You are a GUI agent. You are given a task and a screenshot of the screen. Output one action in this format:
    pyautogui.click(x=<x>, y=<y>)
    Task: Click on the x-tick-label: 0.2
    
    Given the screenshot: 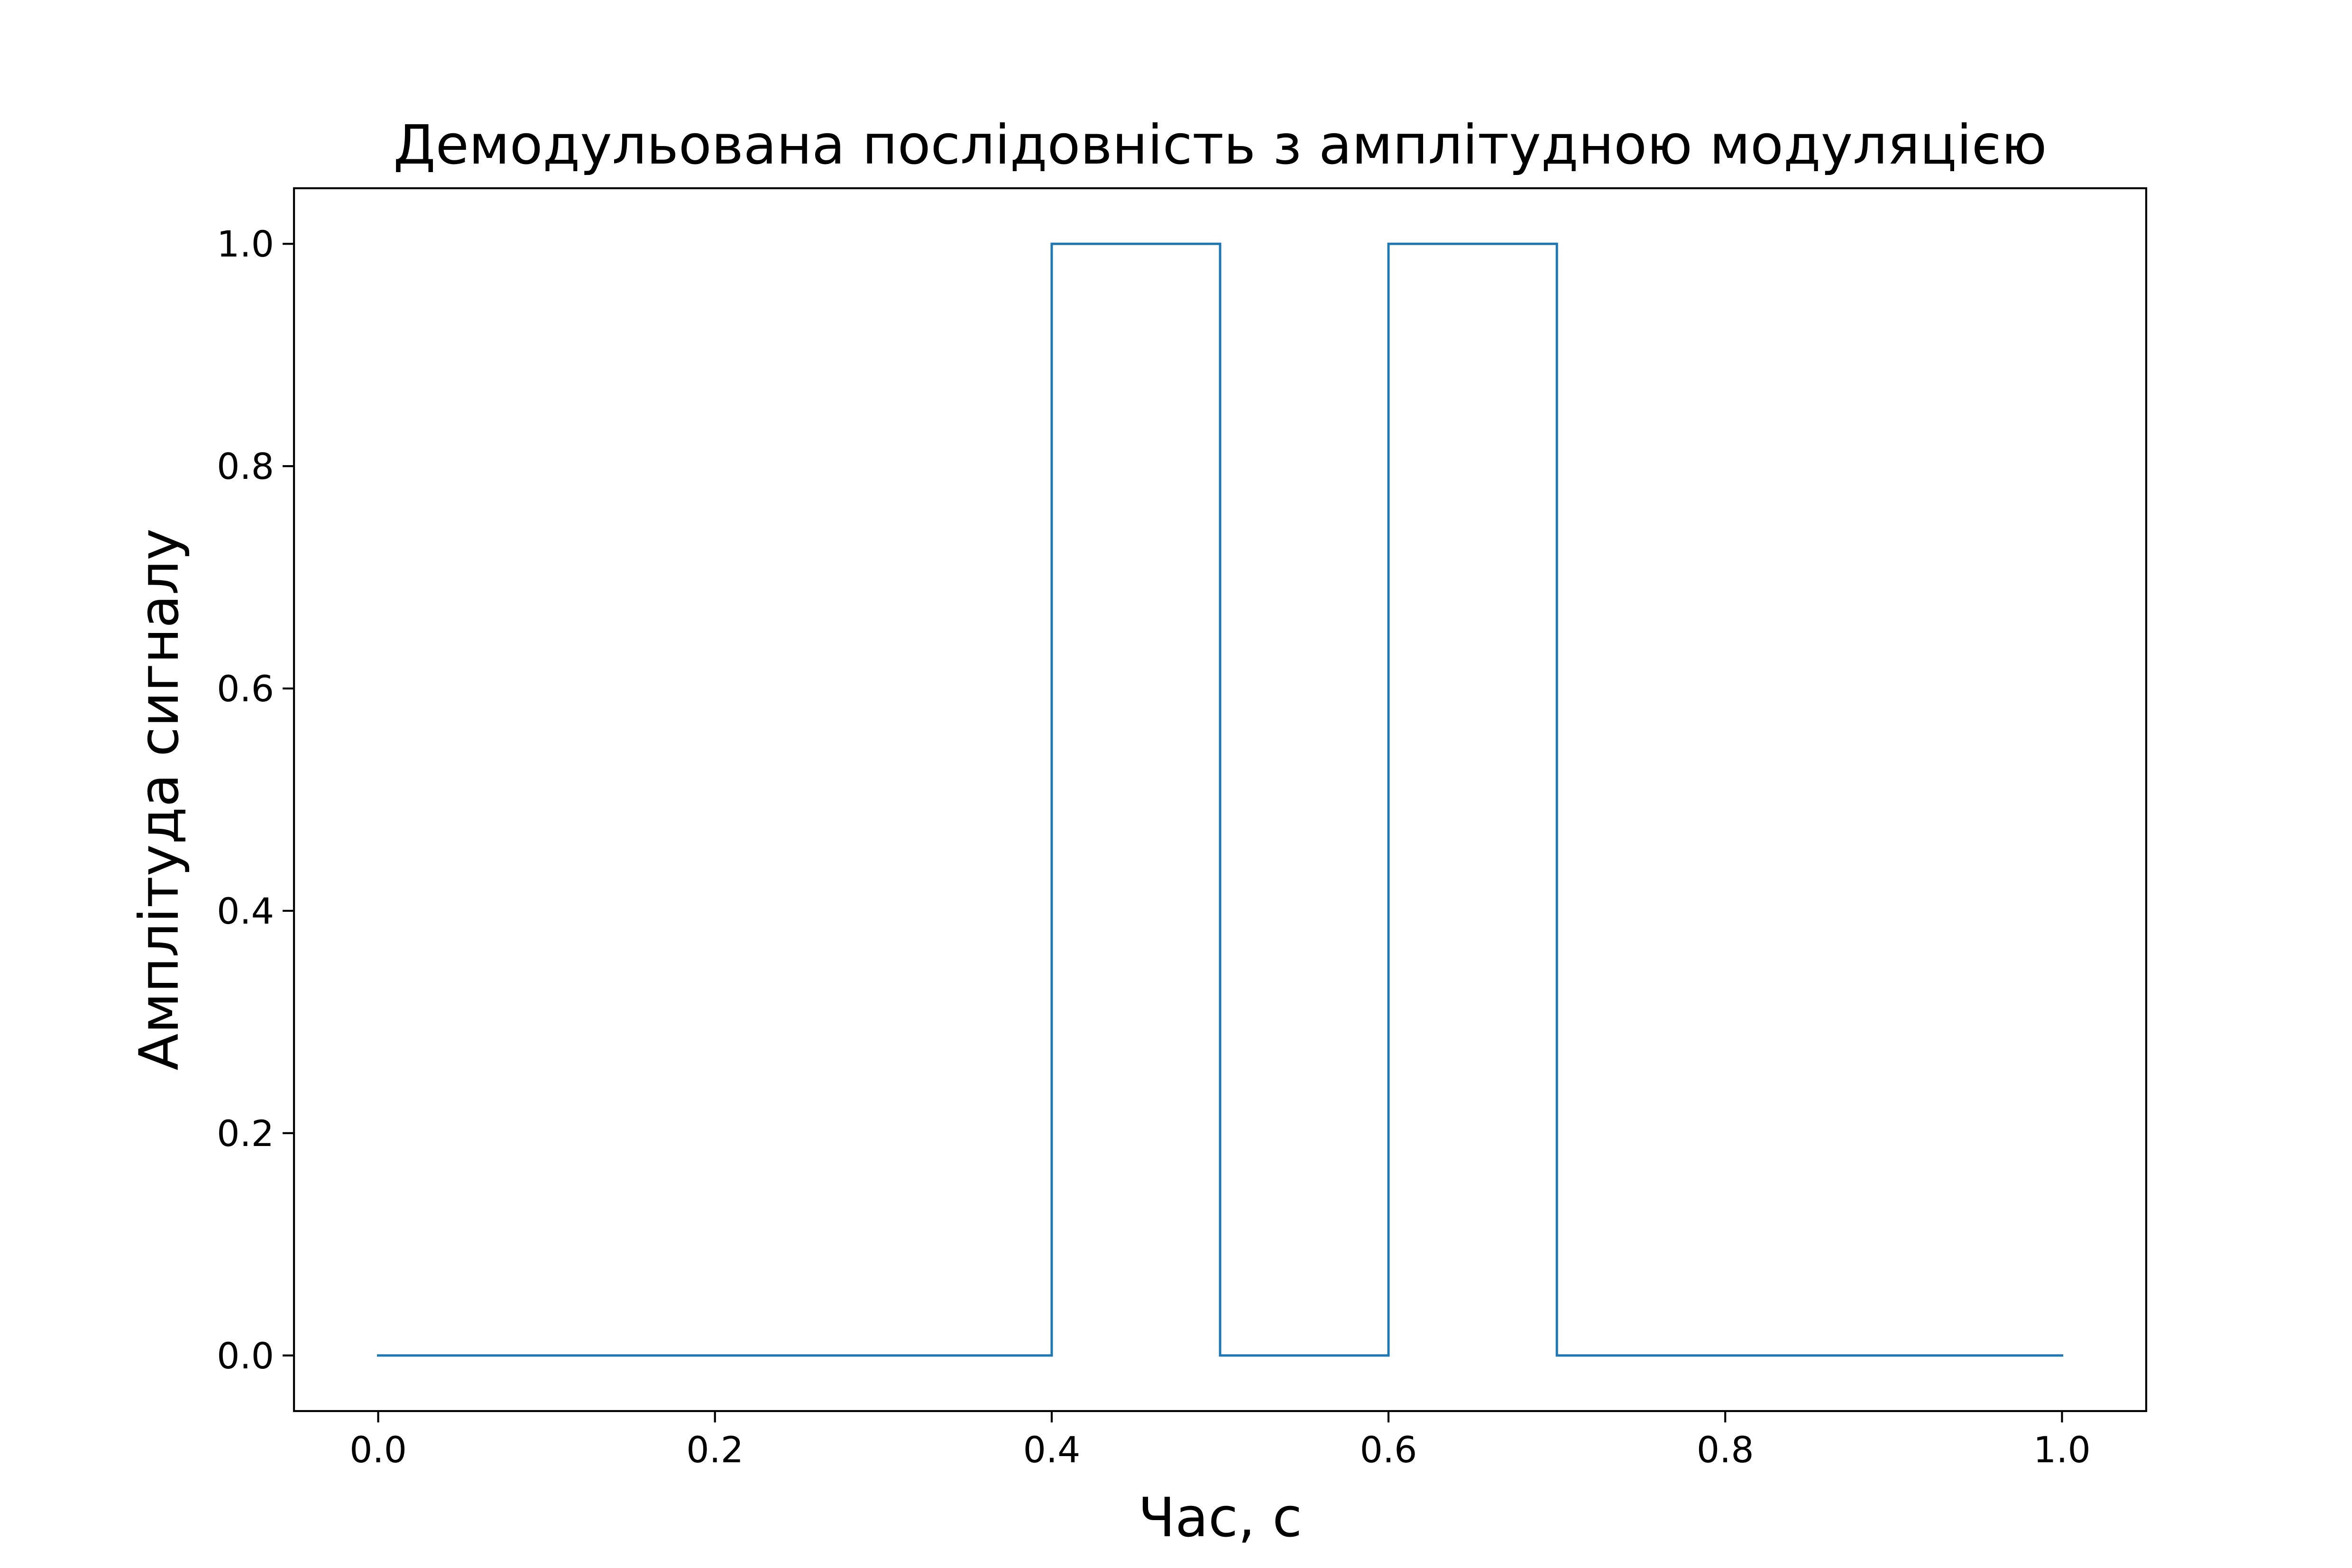 What is the action you would take?
    pyautogui.click(x=715, y=1450)
    